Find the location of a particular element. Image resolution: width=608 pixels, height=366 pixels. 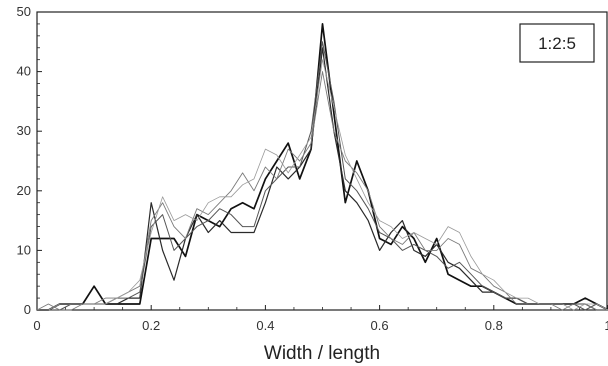

legend-box: 1:2:5 is located at coordinates (557, 43).